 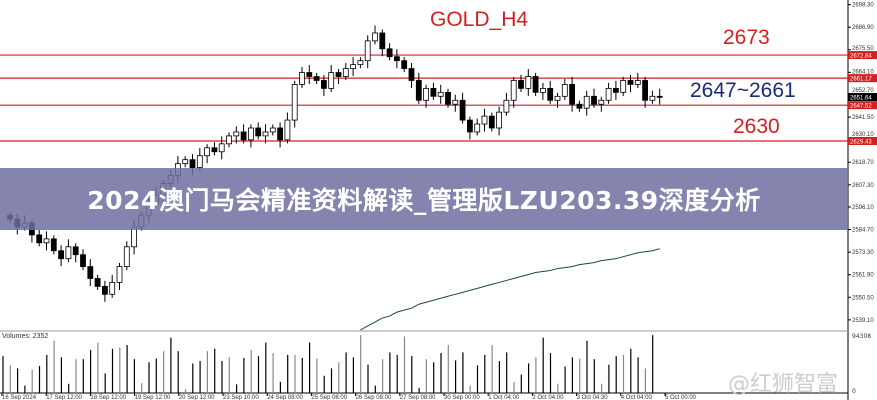 What do you see at coordinates (593, 397) in the screenshot?
I see `x-tick-label: 3 Oct 04:30` at bounding box center [593, 397].